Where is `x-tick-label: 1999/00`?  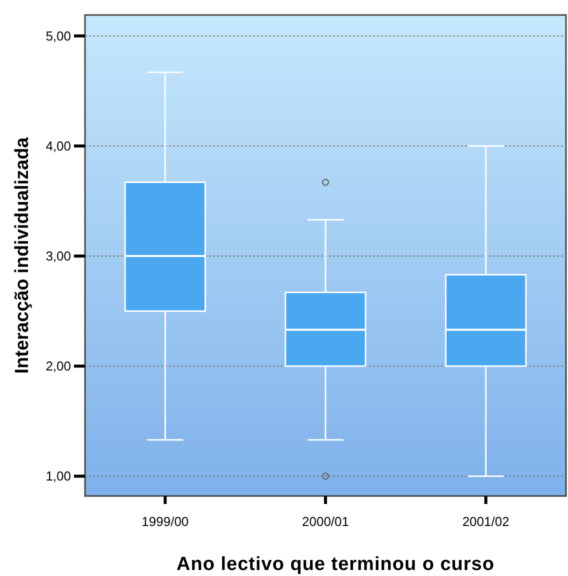 x-tick-label: 1999/00 is located at coordinates (165, 521).